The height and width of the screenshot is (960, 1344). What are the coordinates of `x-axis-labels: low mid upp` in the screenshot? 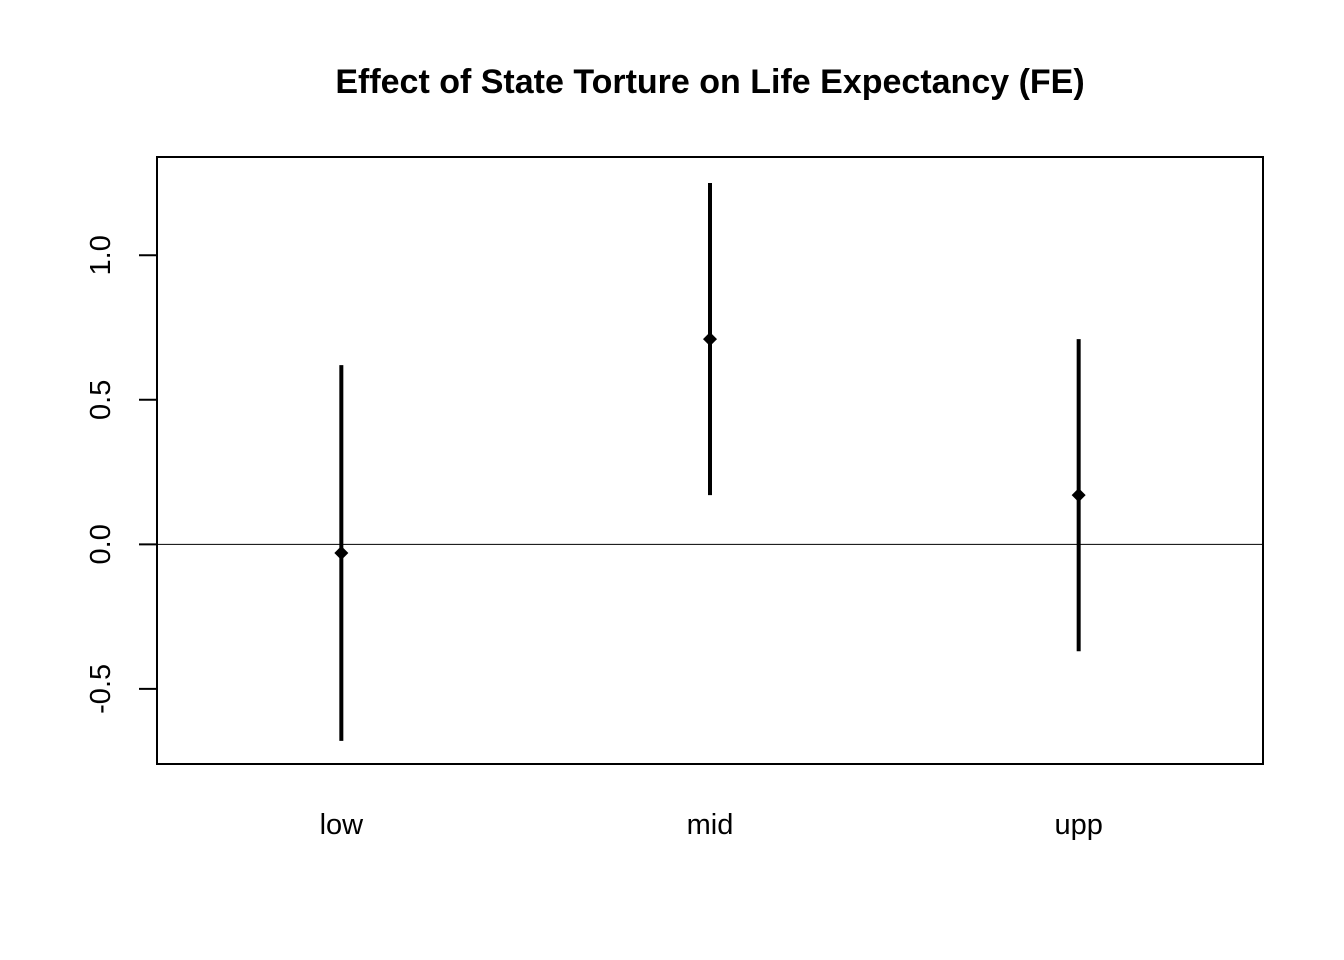 It's located at (711, 825).